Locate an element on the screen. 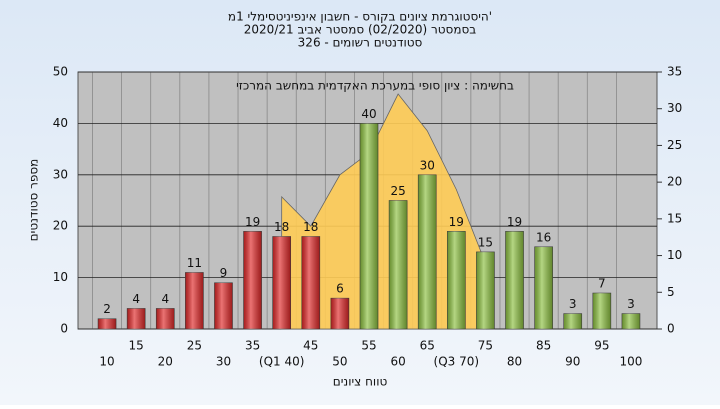 The height and width of the screenshot is (409, 720). y2-tick-label: 10 is located at coordinates (674, 255).